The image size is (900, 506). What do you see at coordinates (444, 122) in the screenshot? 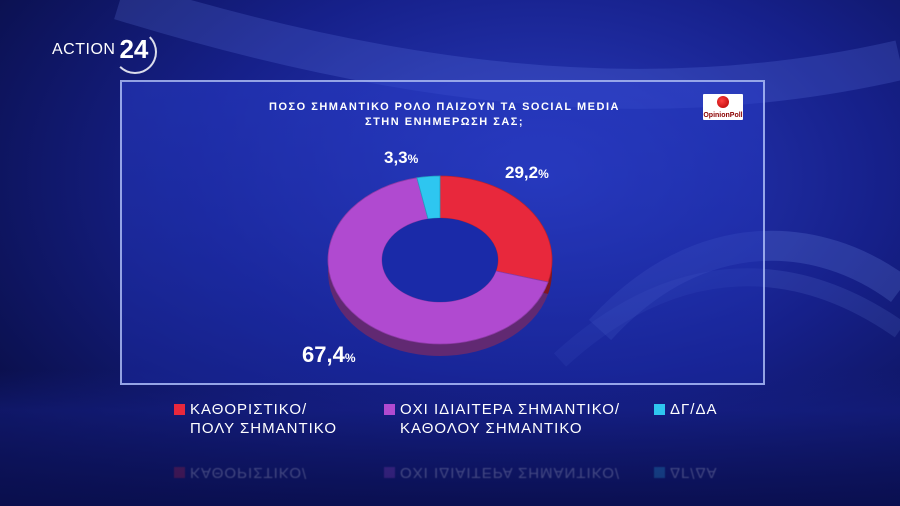
I see `chart-title-line: ΣΤΗΝ ΕΝΗΜΕΡΩΣΗ ΣΑΣ;` at bounding box center [444, 122].